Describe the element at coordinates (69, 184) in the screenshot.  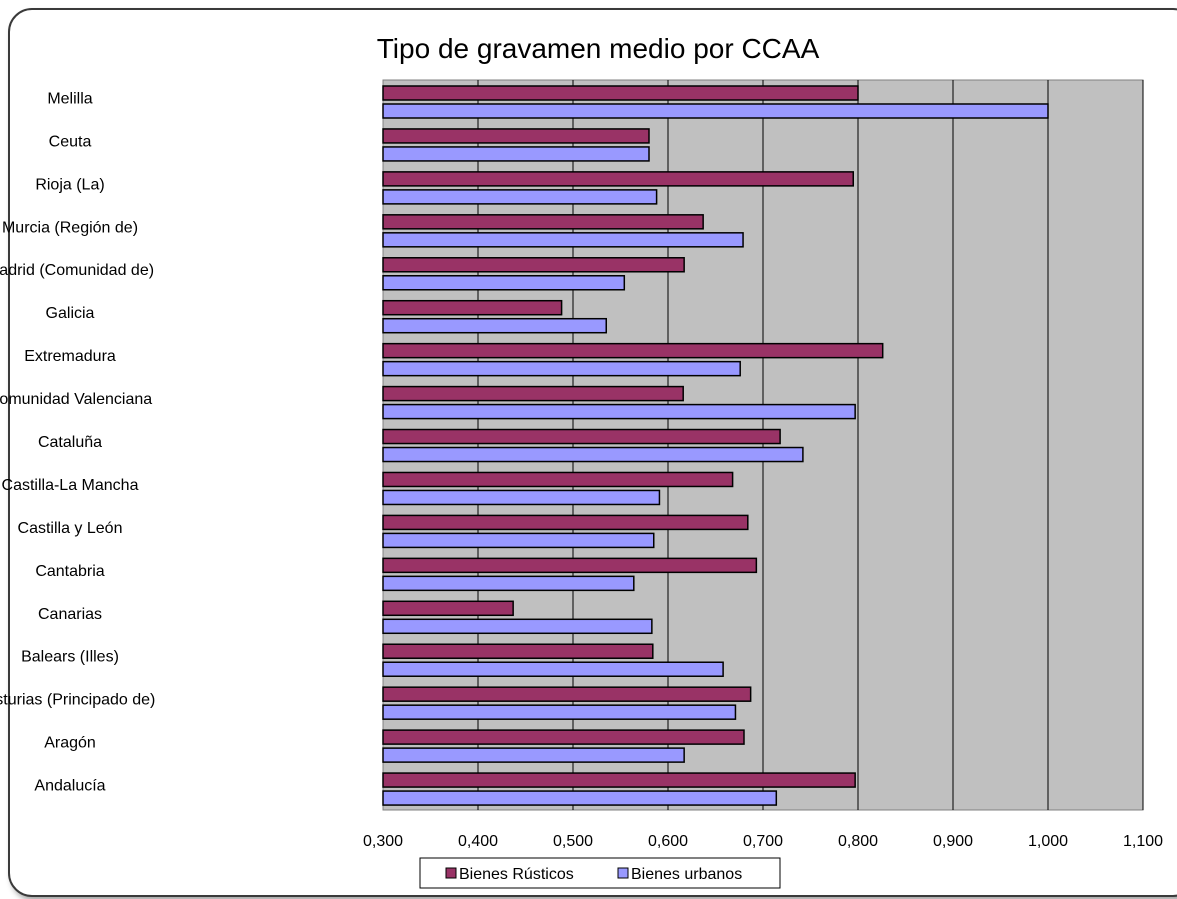
I see `category-label: Rioja (La)` at that location.